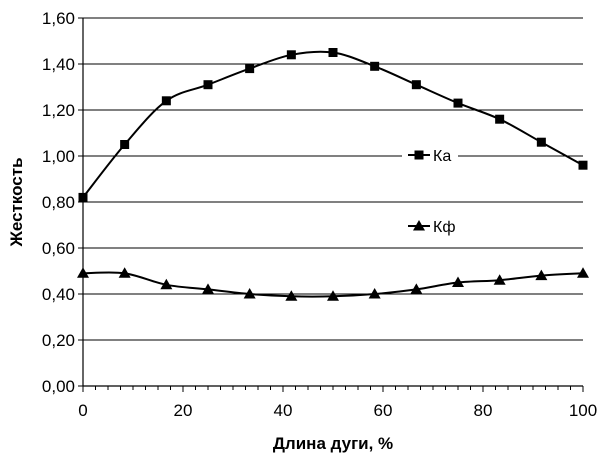 The width and height of the screenshot is (600, 456). What do you see at coordinates (58, 340) in the screenshot?
I see `y-tick-label: 0,20` at bounding box center [58, 340].